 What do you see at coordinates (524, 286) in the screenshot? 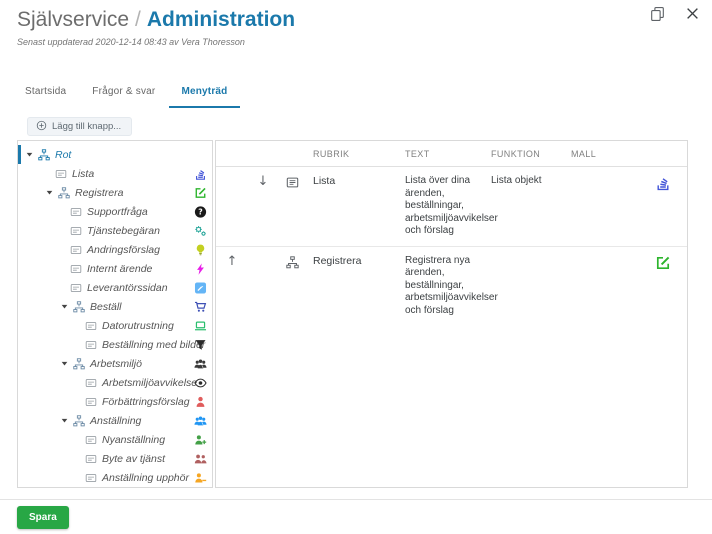
I see `cell-funktion` at bounding box center [524, 286].